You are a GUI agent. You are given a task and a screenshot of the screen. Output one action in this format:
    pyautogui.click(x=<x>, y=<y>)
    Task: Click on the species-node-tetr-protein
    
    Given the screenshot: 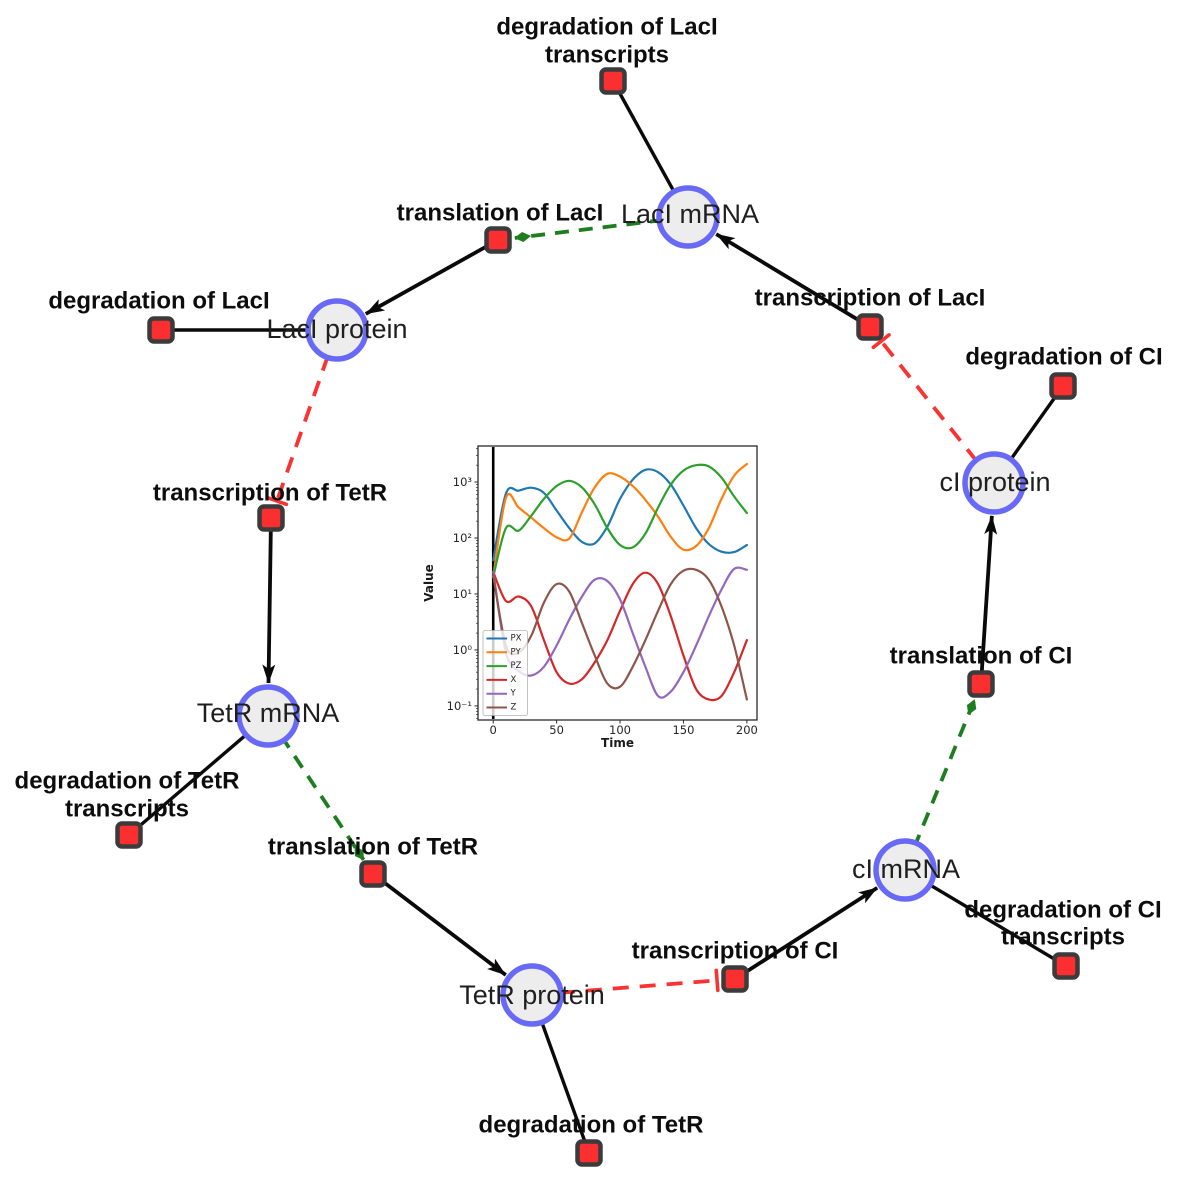 What is the action you would take?
    pyautogui.click(x=532, y=995)
    